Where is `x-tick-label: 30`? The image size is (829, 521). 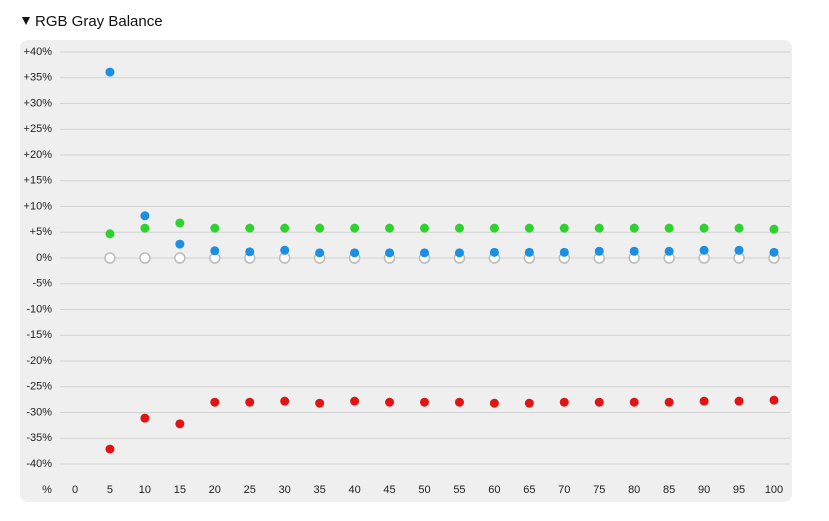
x-tick-label: 30 is located at coordinates (285, 490).